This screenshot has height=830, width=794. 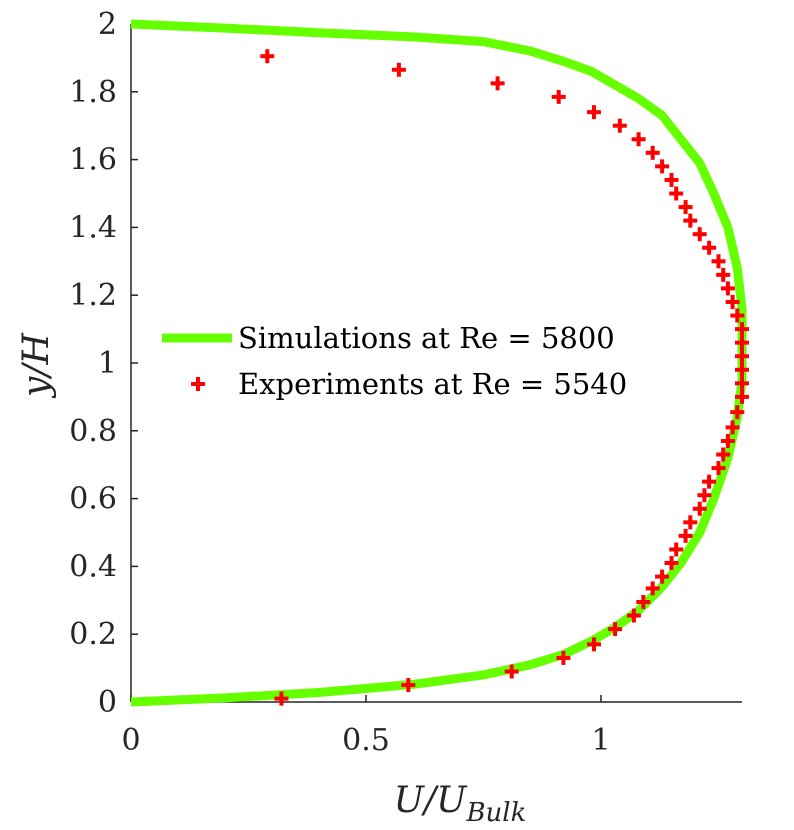 I want to click on y-tick-label: 1, so click(x=107, y=363).